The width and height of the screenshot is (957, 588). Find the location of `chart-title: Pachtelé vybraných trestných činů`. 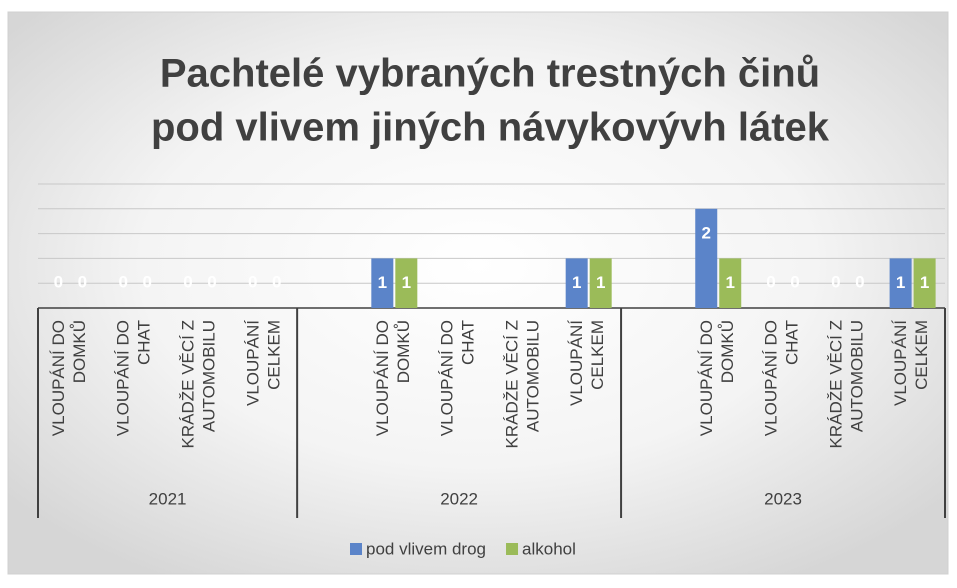

chart-title: Pachtelé vybraných trestných činů is located at coordinates (490, 74).